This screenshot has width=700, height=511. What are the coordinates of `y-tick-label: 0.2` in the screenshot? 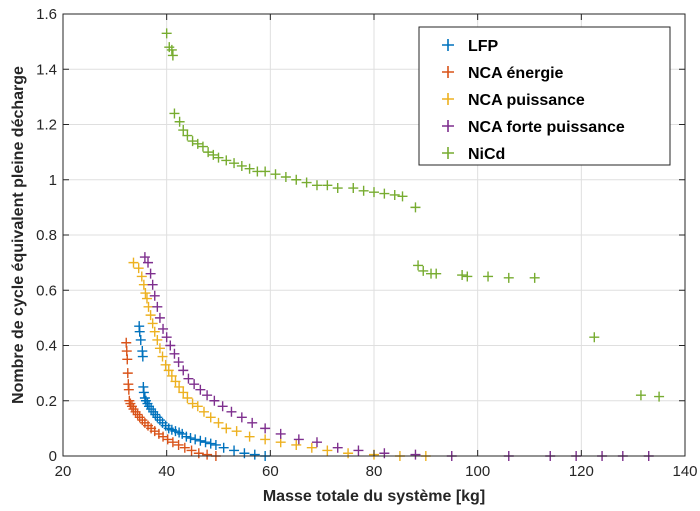 It's located at (46, 401).